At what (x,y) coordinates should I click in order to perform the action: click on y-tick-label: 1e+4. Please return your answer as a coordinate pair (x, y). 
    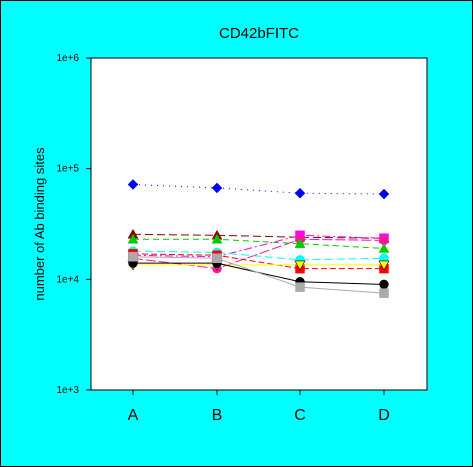
    Looking at the image, I should click on (67, 279).